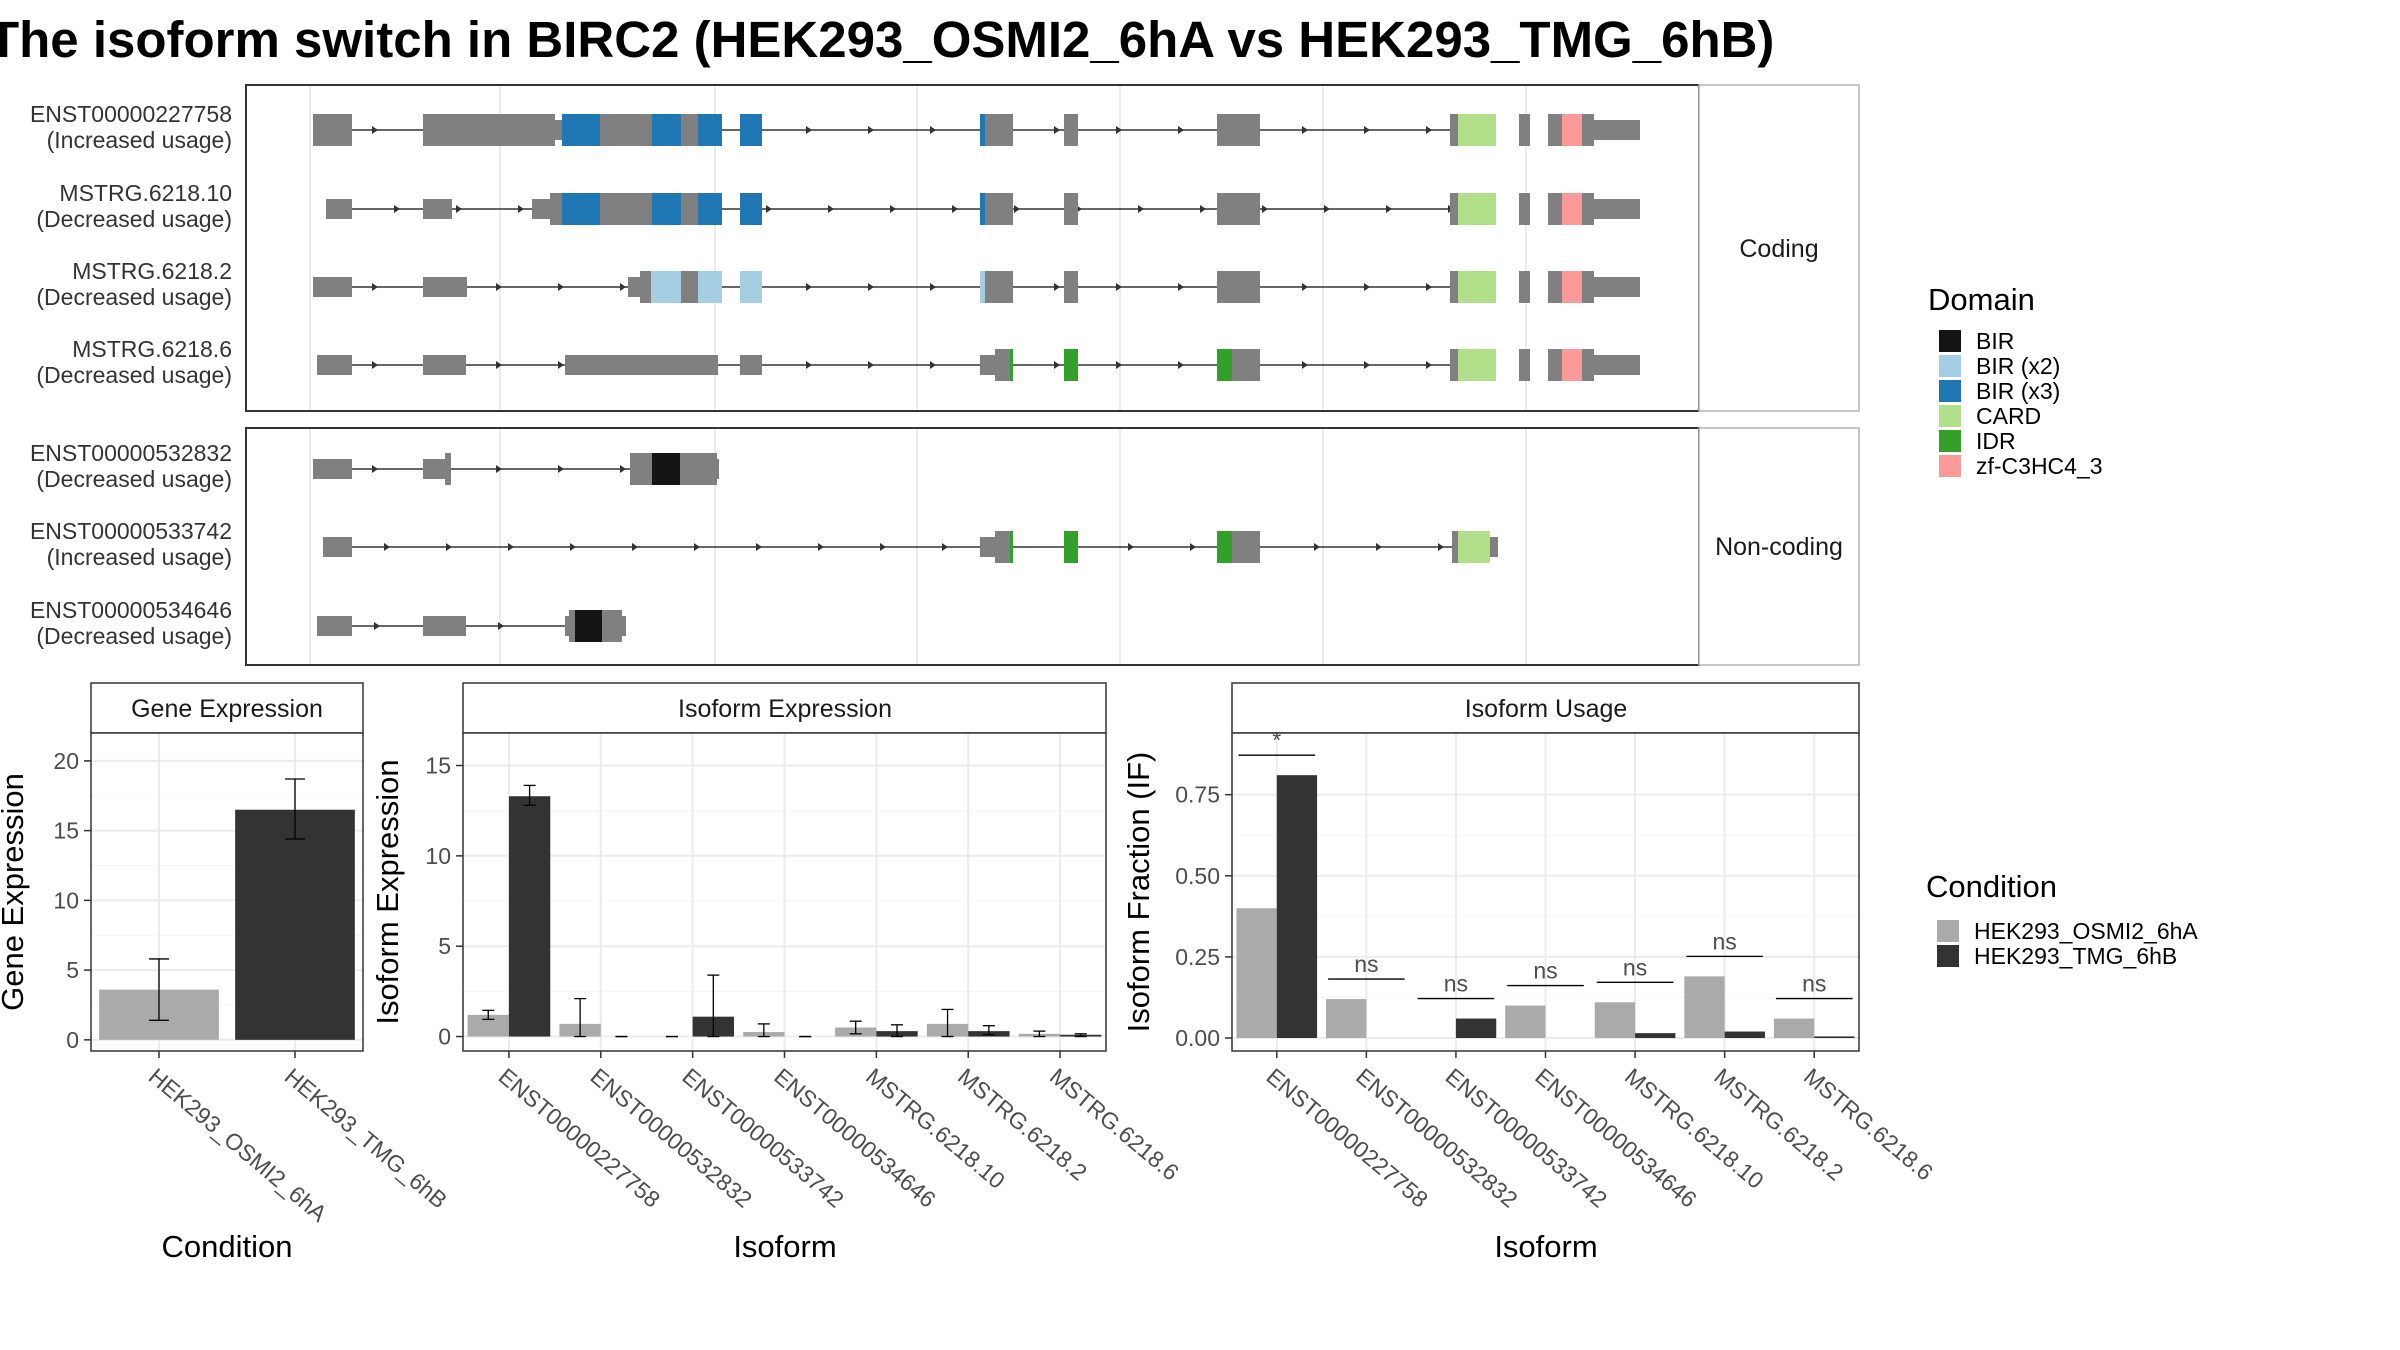 This screenshot has height=1350, width=2400. I want to click on legend-swatch, so click(1950, 391).